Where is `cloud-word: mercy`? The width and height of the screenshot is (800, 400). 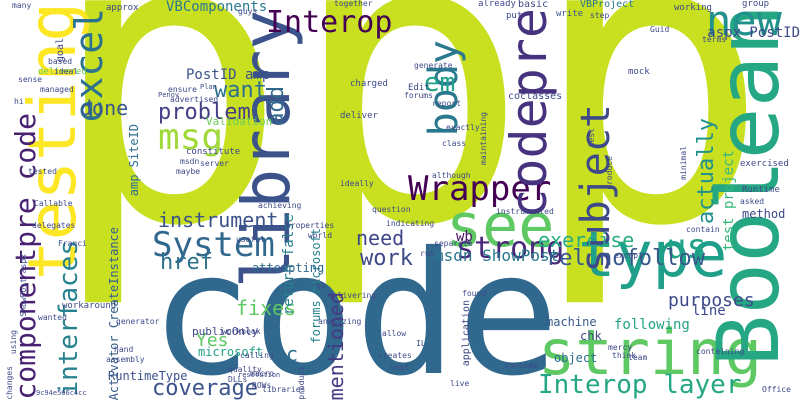
cloud-word: mercy is located at coordinates (620, 347).